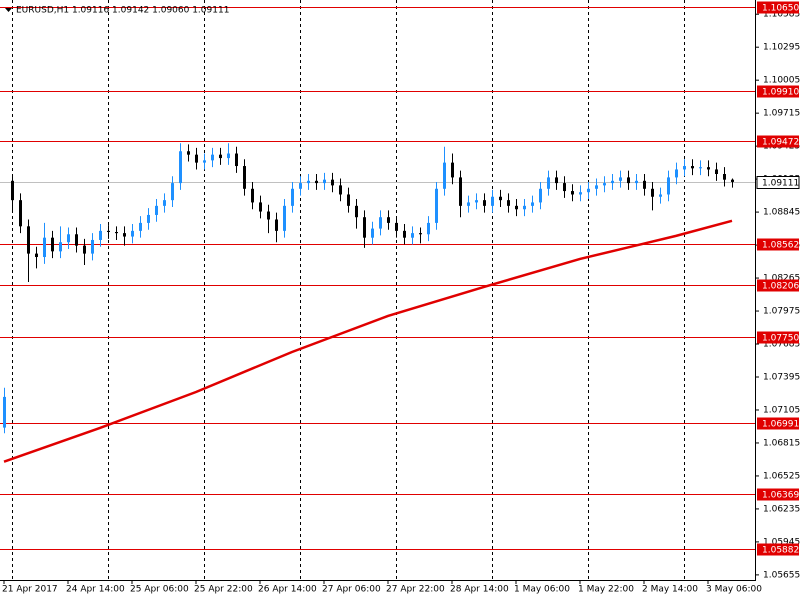 The width and height of the screenshot is (800, 600). Describe the element at coordinates (606, 590) in the screenshot. I see `x-tick-label: 1 May 22:00` at that location.